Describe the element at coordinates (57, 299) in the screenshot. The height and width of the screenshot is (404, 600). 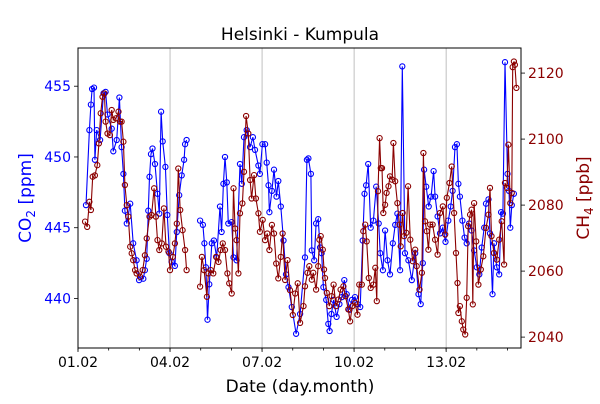
I see `y-left-tick-label: 440` at that location.